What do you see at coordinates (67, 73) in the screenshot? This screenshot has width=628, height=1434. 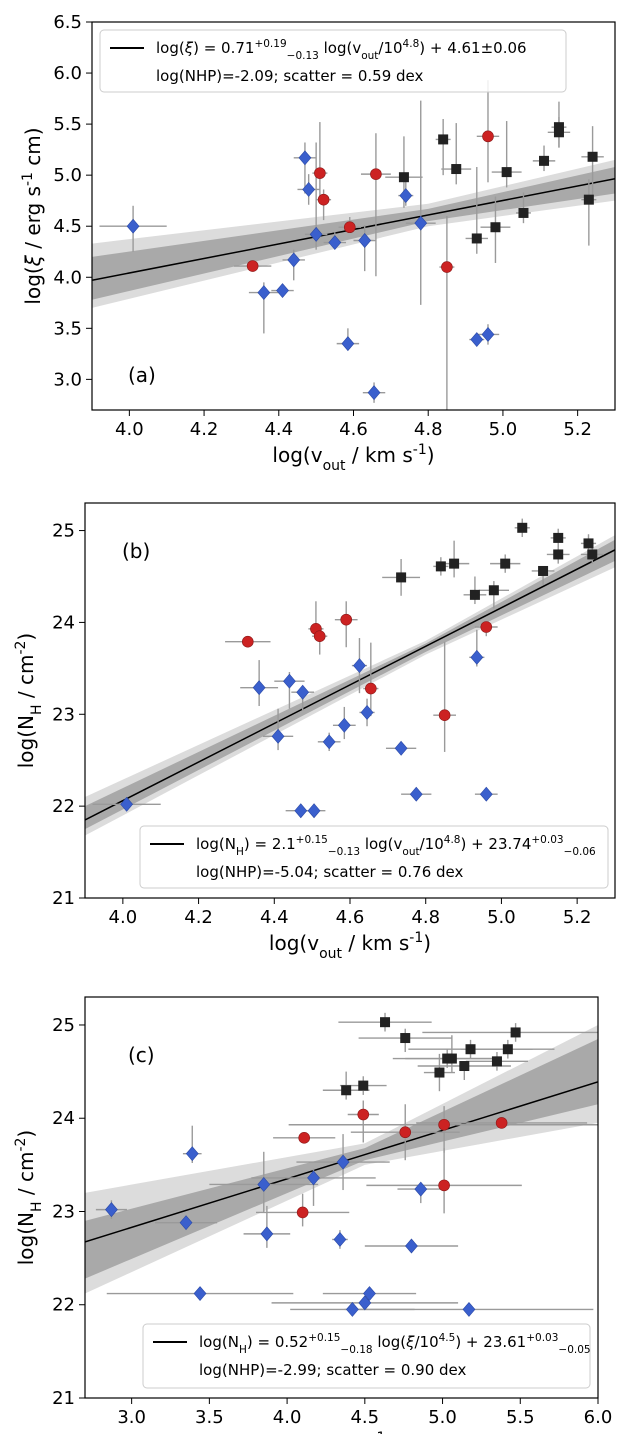 I see `y-tick-label: 6.0` at bounding box center [67, 73].